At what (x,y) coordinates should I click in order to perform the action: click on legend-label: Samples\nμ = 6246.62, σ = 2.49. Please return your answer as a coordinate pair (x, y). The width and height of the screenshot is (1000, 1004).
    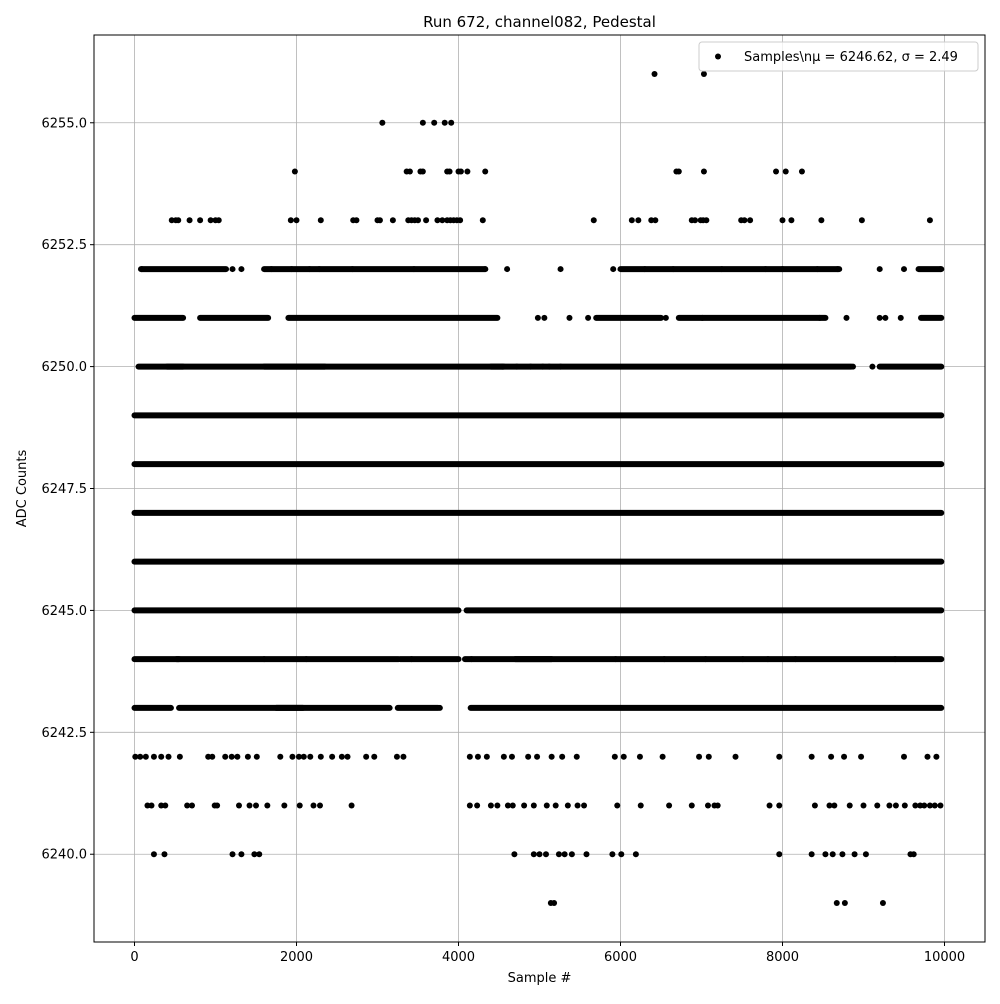
    Looking at the image, I should click on (851, 57).